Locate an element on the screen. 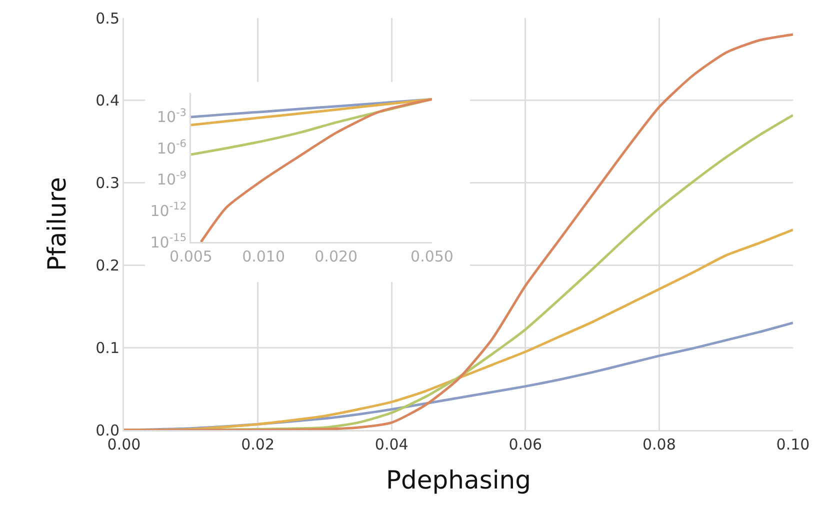 This screenshot has width=824, height=512. y-tick-label: 10$^{-12}$ is located at coordinates (168, 210).